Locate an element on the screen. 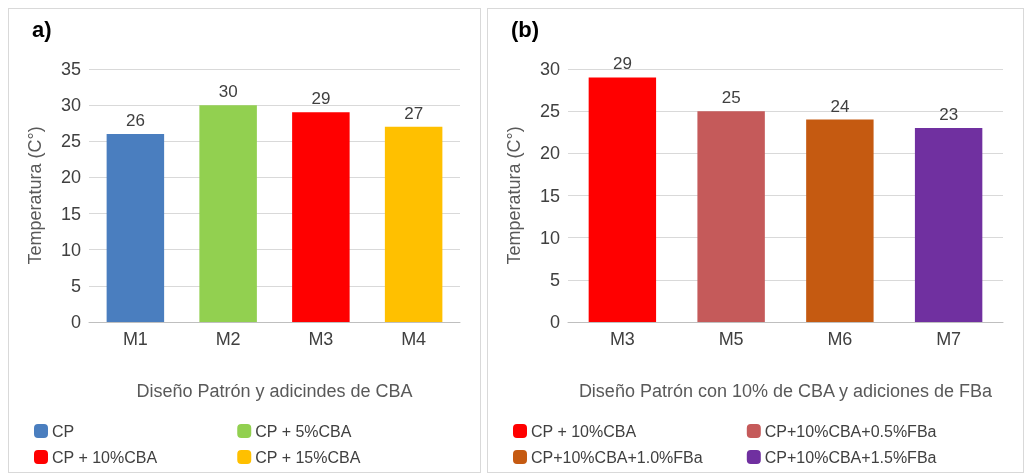  x-tick-label: M2 is located at coordinates (228, 339).